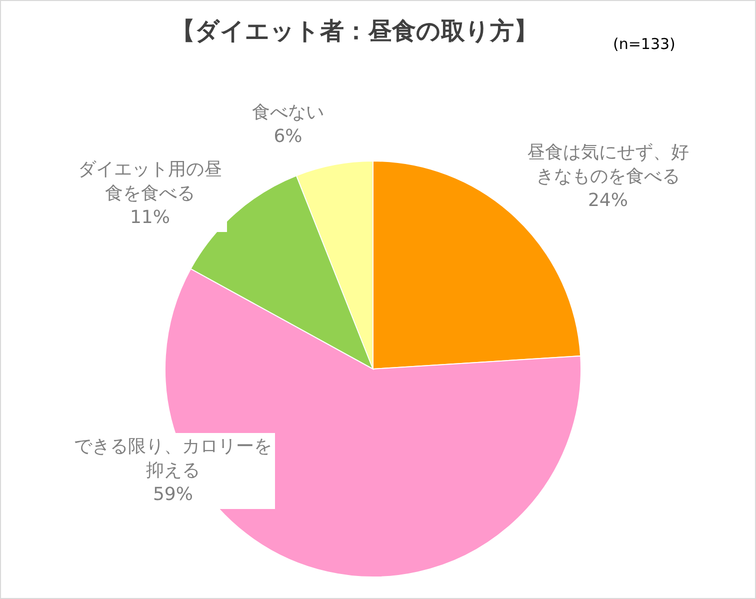 Image resolution: width=756 pixels, height=599 pixels. What do you see at coordinates (150, 182) in the screenshot?
I see `slice-label: ダイエット用の昼食を食べる` at bounding box center [150, 182].